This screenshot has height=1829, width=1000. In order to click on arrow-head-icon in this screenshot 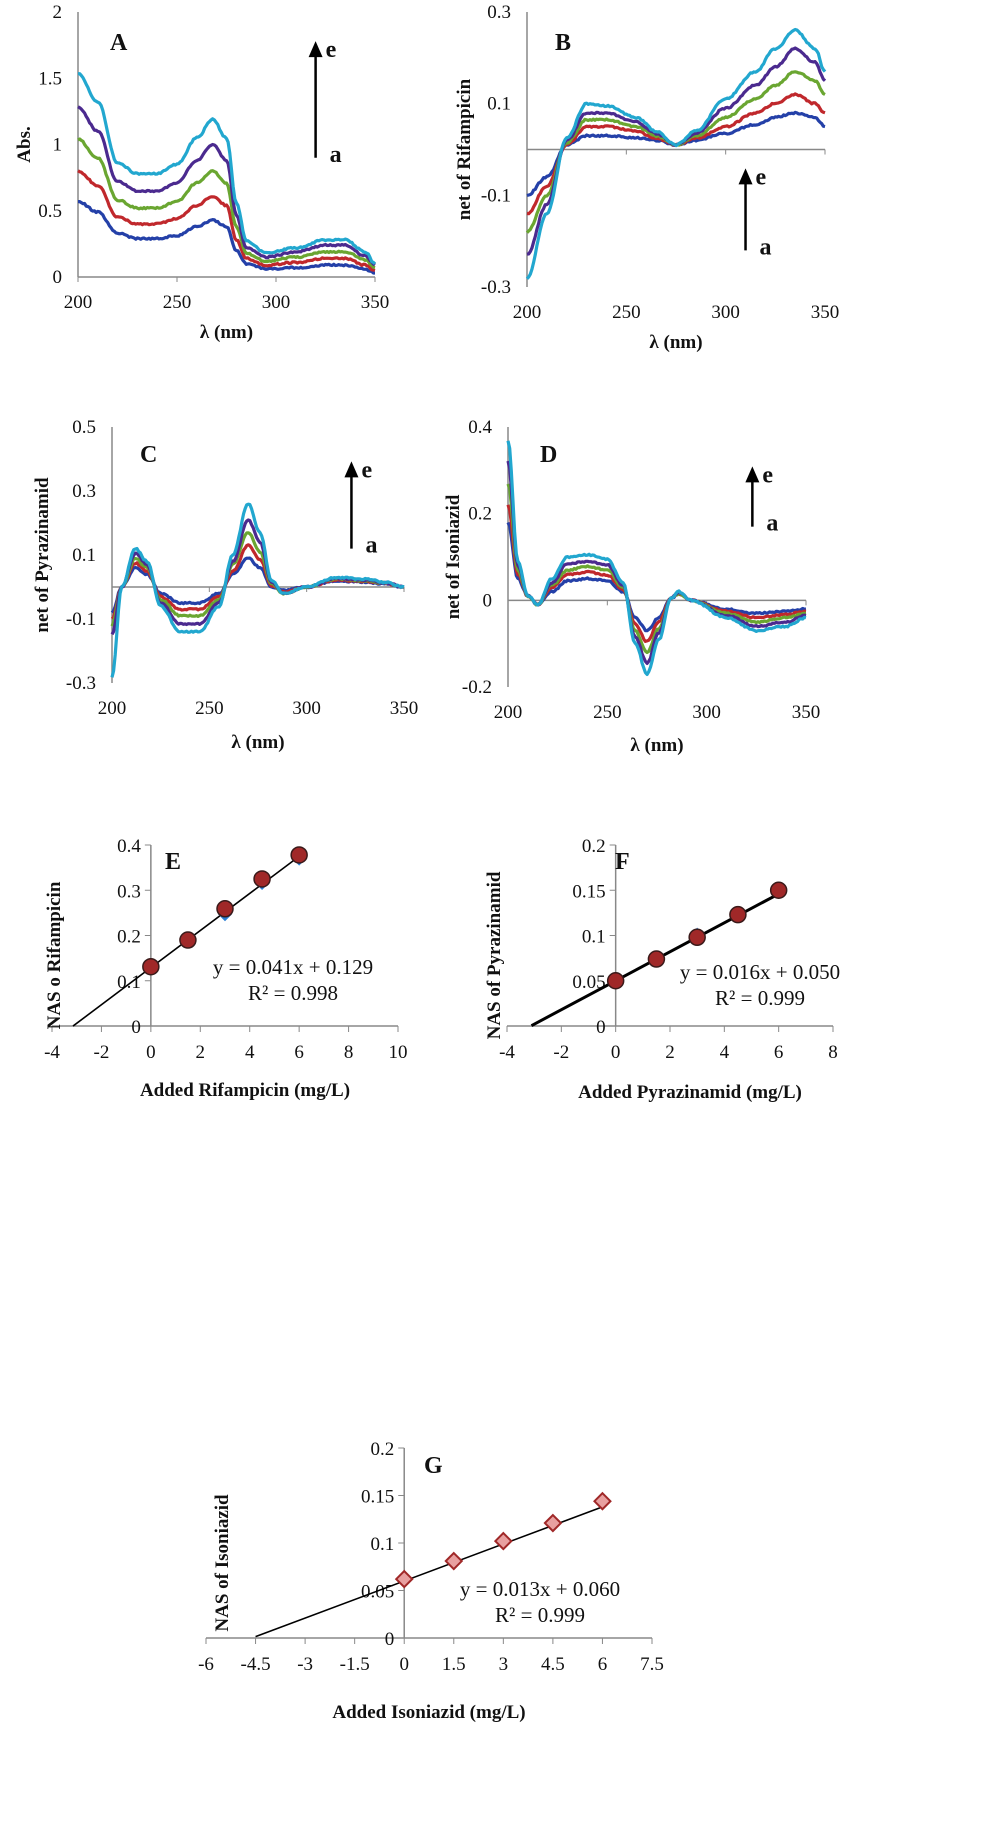, I will do `click(752, 474)`.